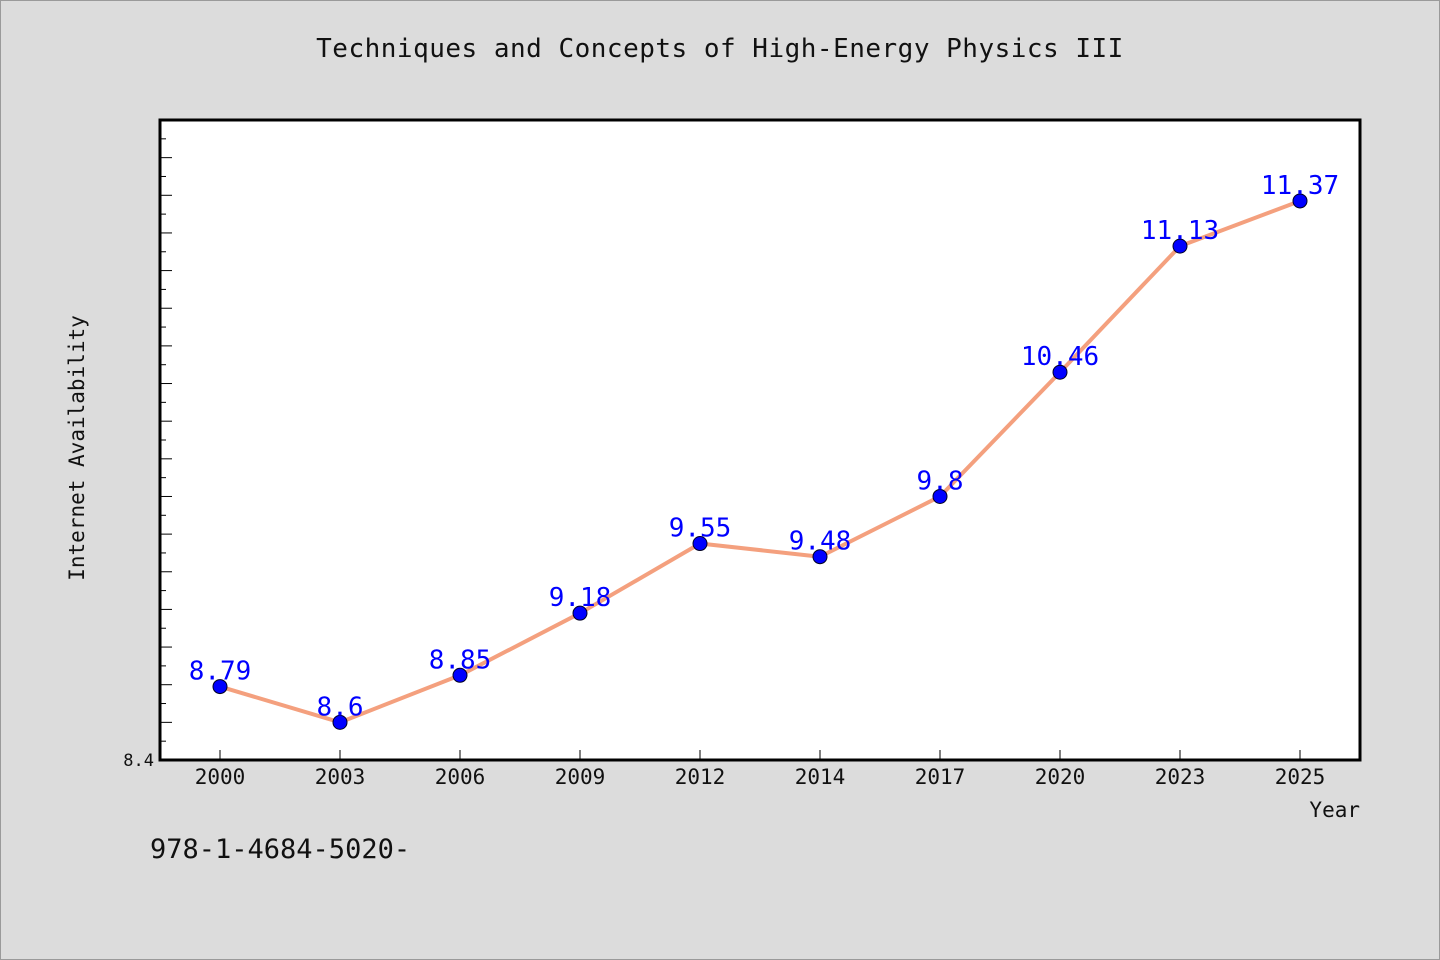  I want to click on data-label: 11.37, so click(1300, 186).